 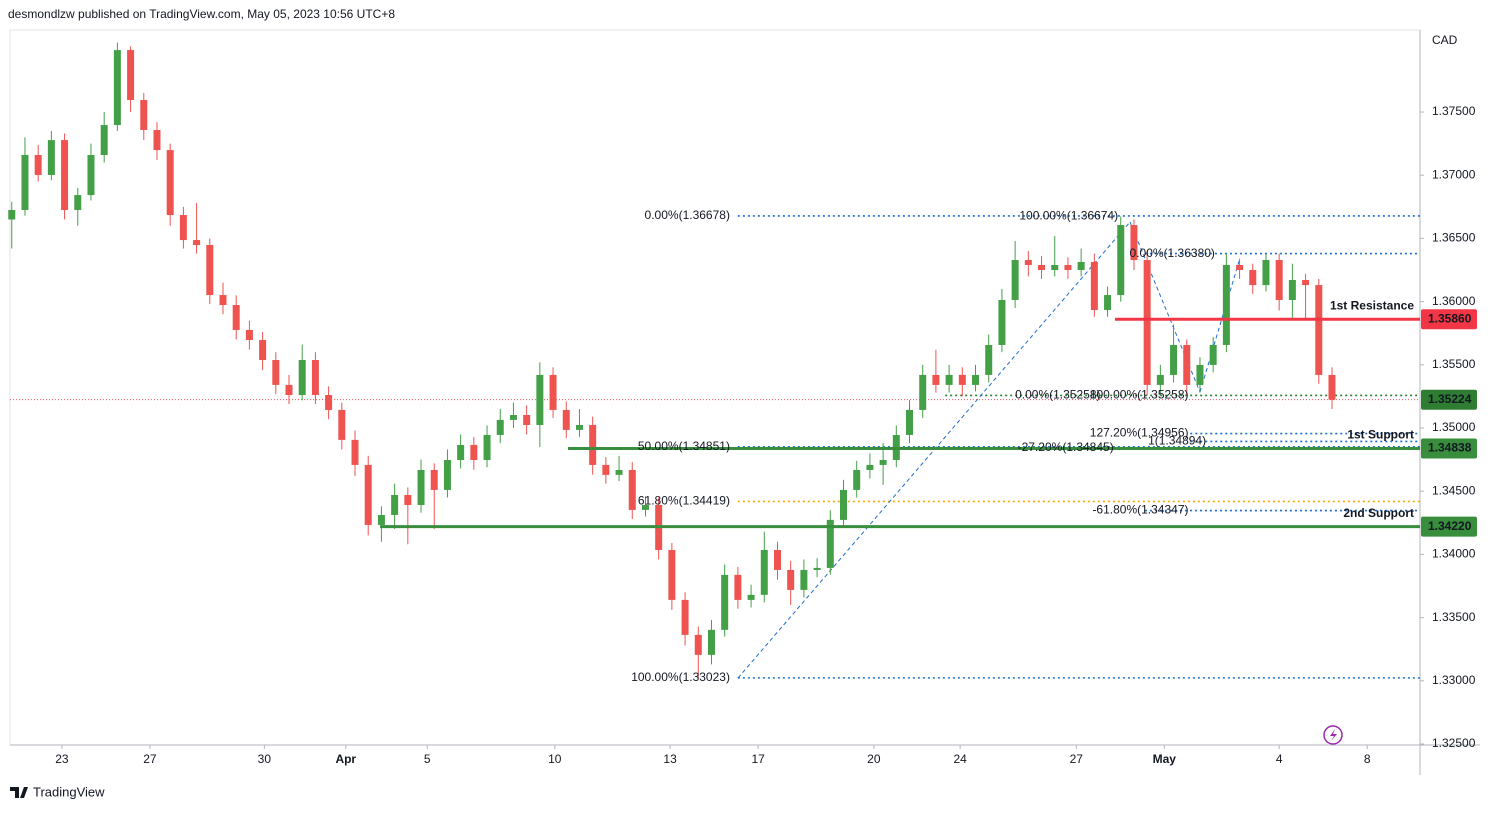 What do you see at coordinates (555, 759) in the screenshot?
I see `x-tick-label: 10` at bounding box center [555, 759].